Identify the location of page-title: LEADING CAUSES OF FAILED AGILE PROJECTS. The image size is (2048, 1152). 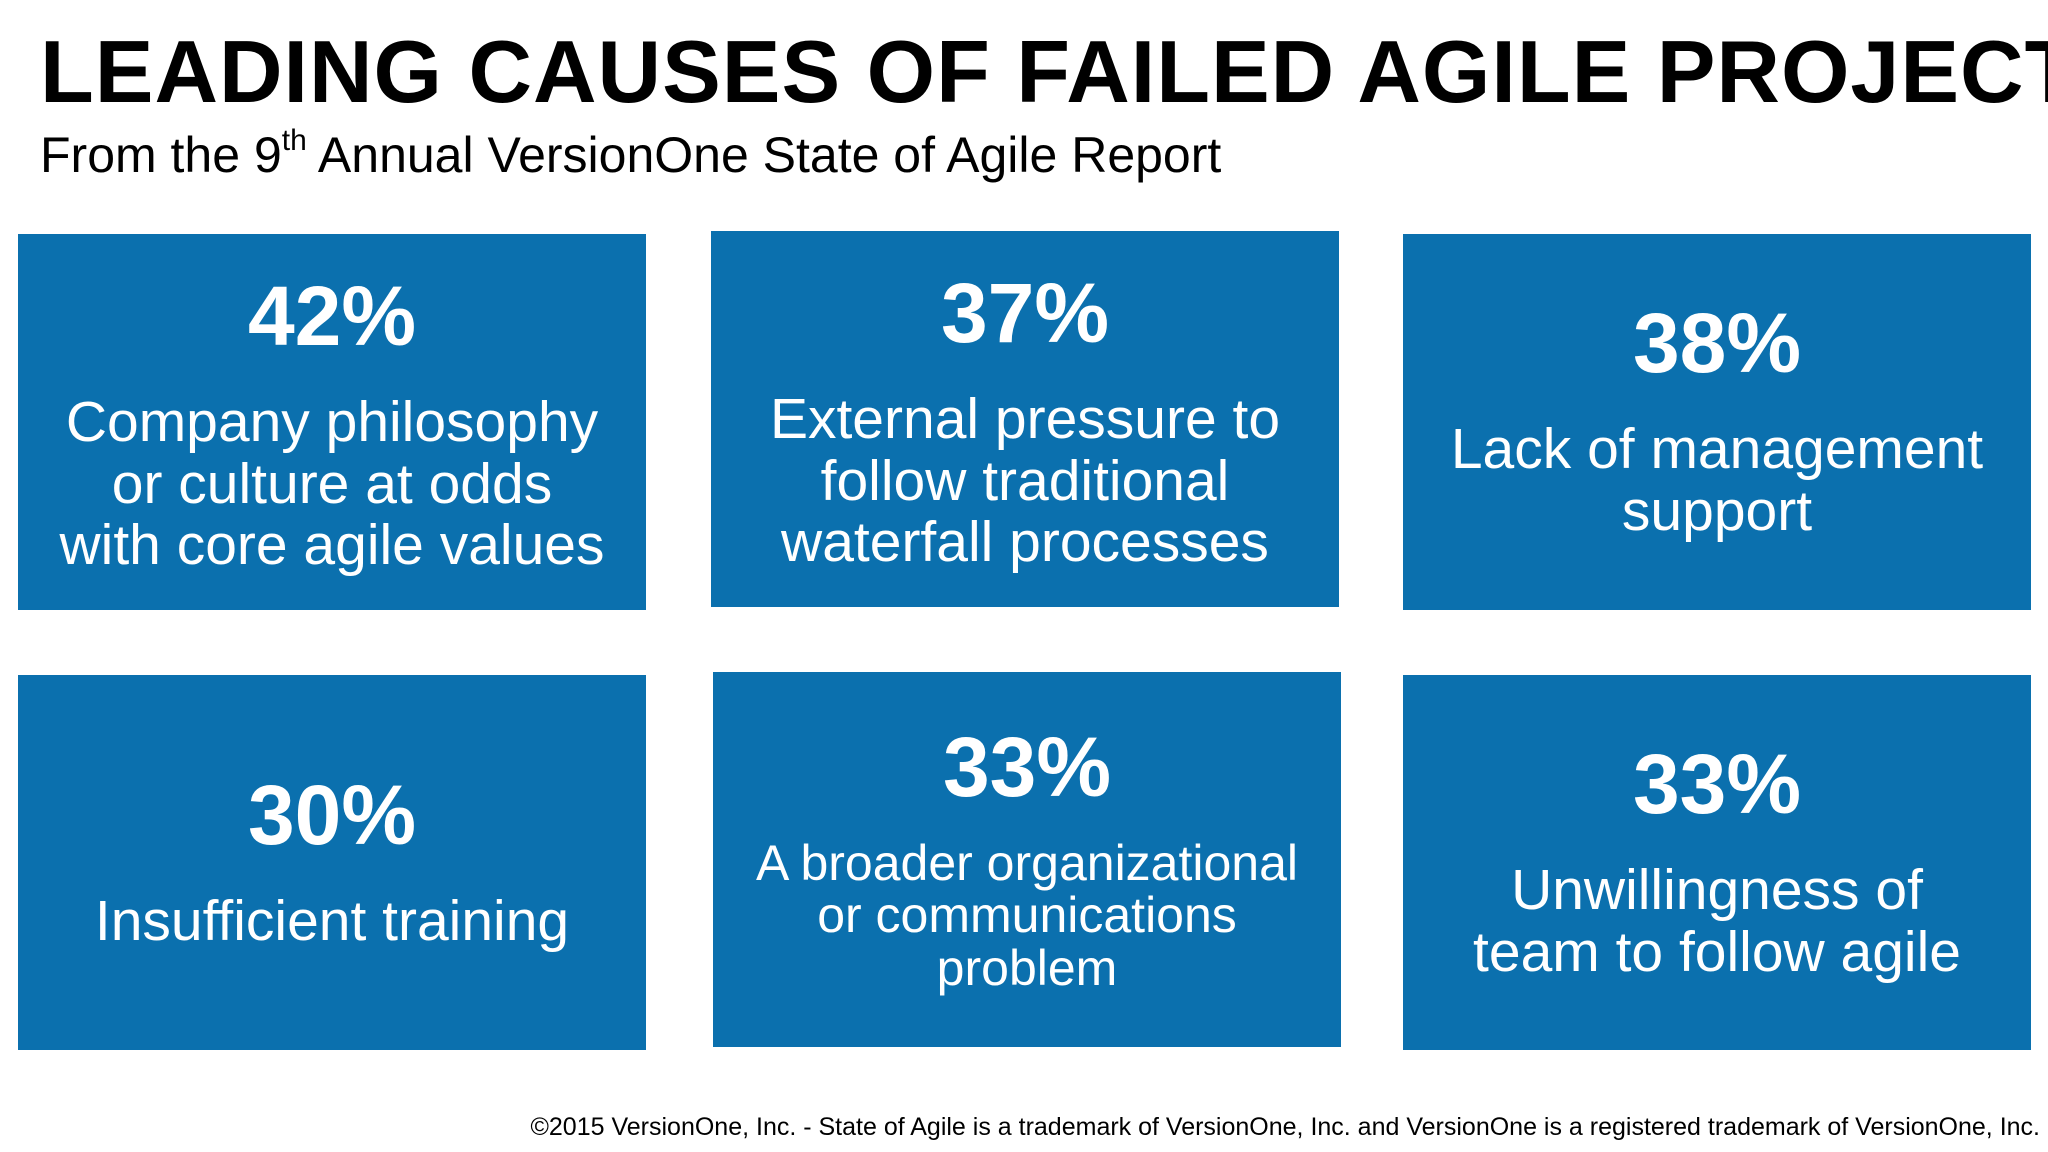
(1044, 71).